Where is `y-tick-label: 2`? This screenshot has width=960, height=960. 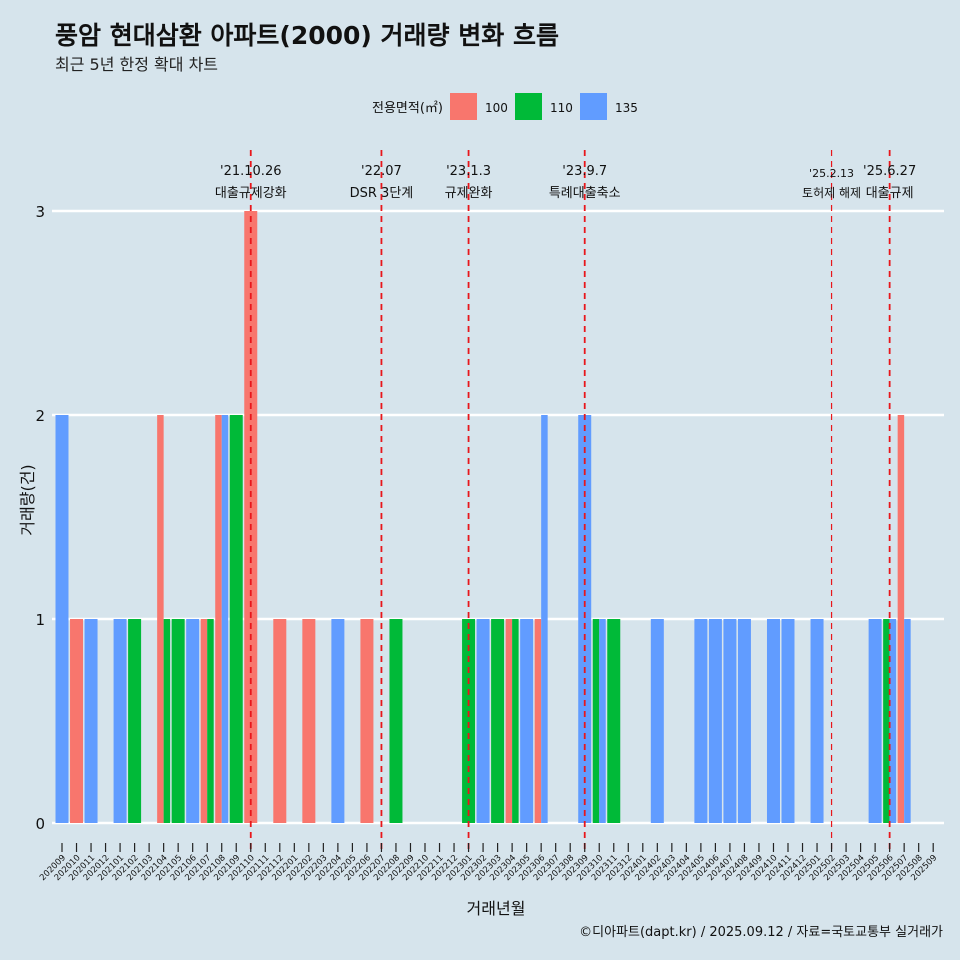 y-tick-label: 2 is located at coordinates (40, 416).